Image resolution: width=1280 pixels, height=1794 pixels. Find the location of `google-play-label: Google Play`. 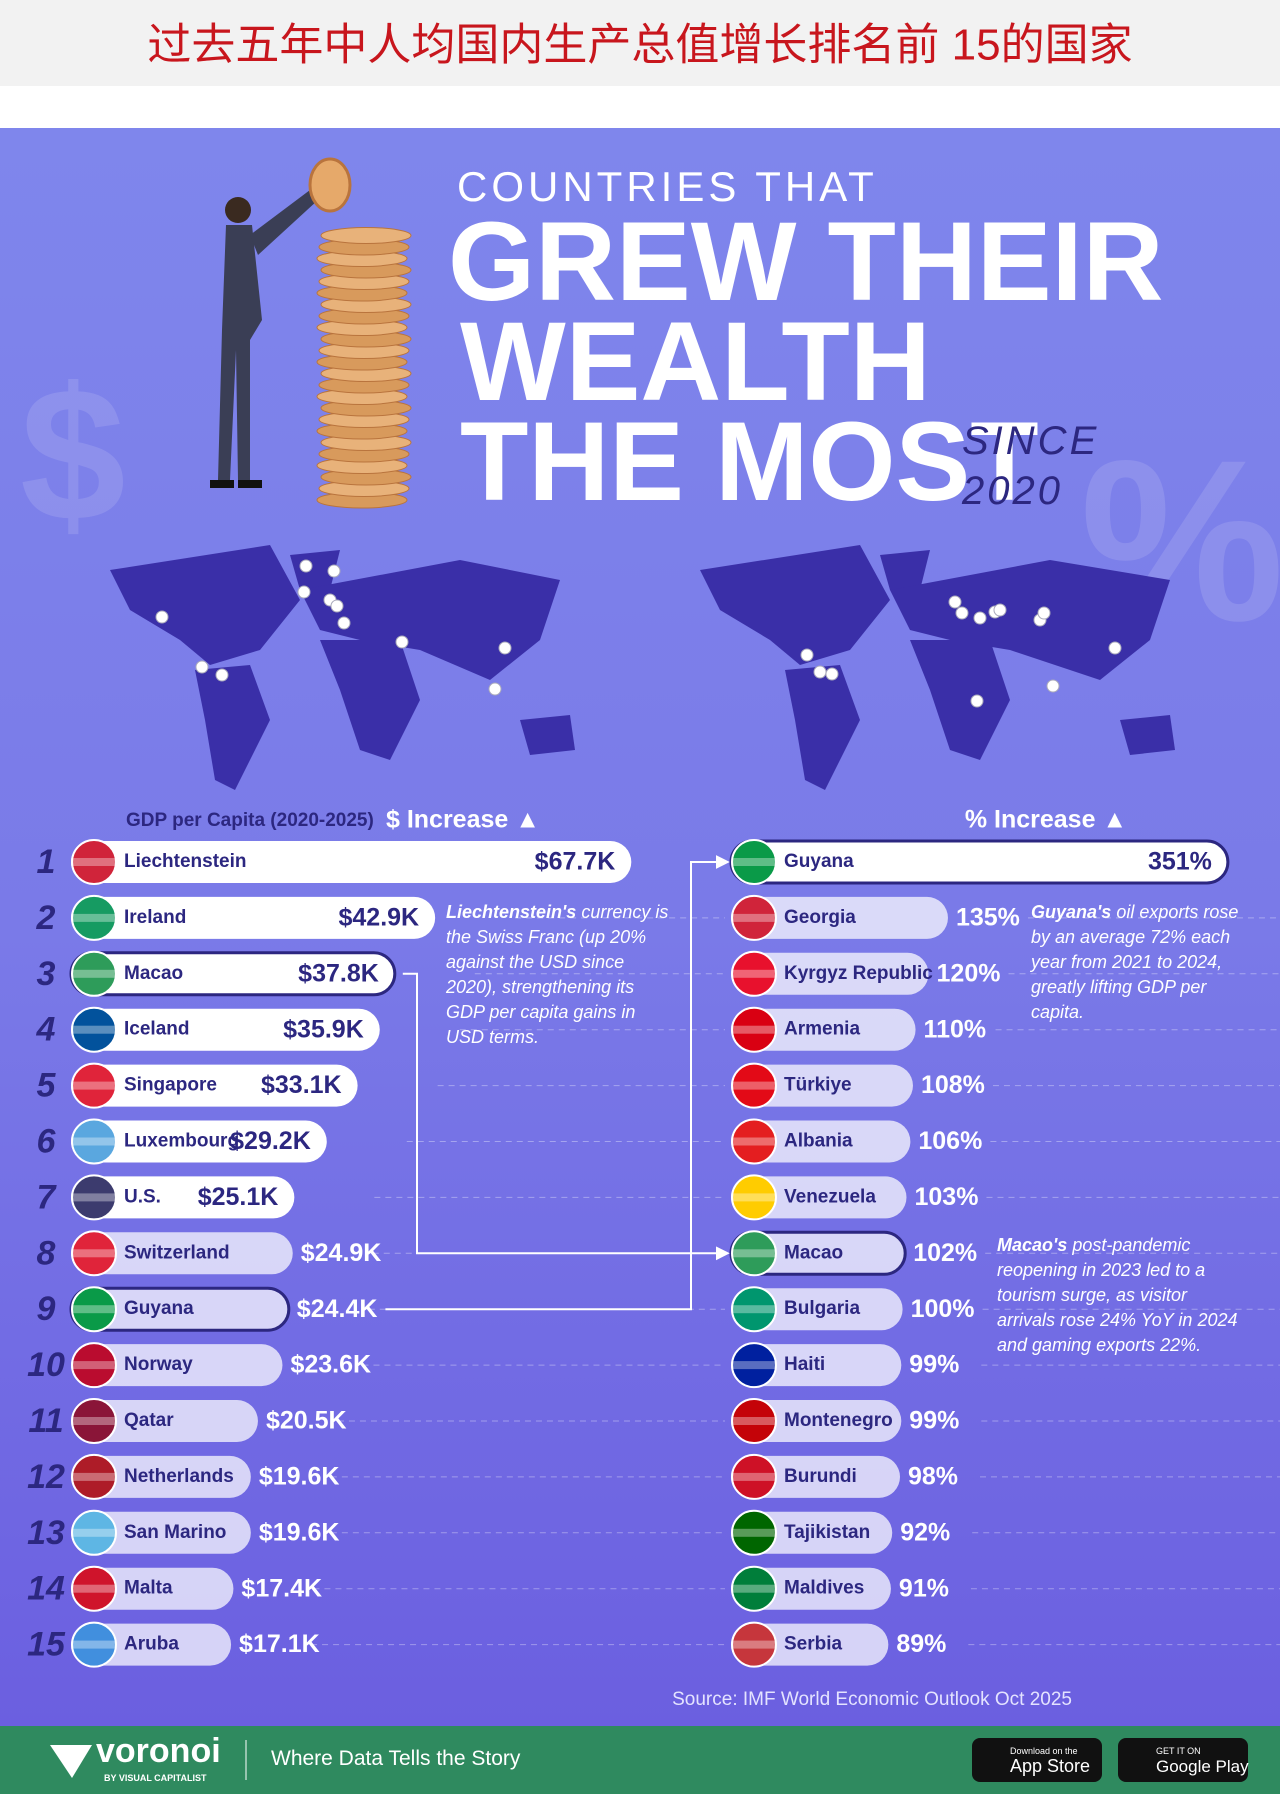

google-play-label: Google Play is located at coordinates (1202, 1766).